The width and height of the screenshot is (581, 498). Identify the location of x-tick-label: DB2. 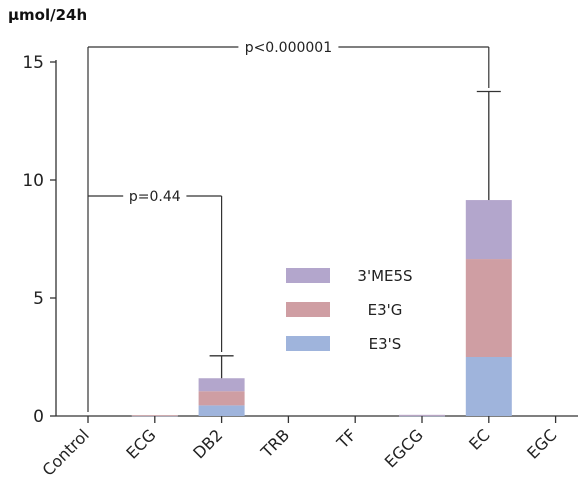
(207, 443).